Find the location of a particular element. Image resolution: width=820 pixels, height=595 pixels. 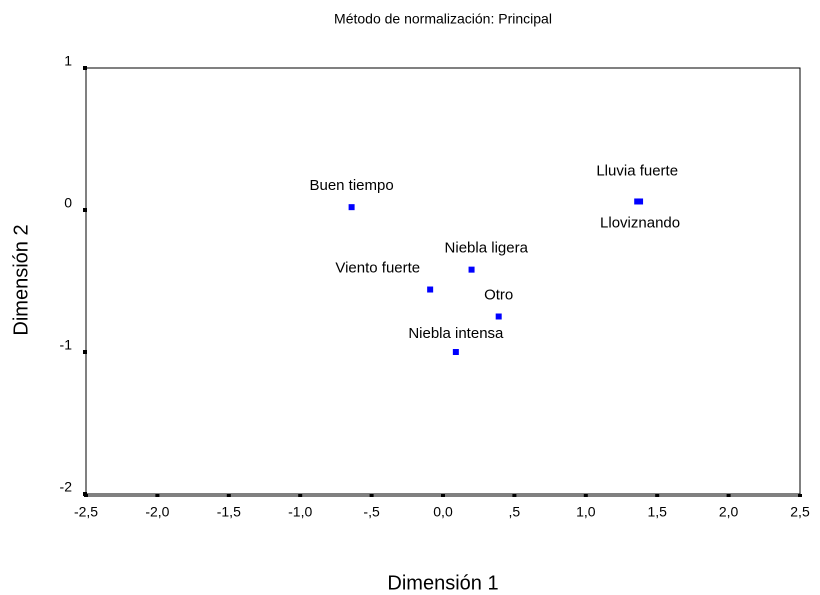

point-label: Niebla ligera is located at coordinates (487, 248).